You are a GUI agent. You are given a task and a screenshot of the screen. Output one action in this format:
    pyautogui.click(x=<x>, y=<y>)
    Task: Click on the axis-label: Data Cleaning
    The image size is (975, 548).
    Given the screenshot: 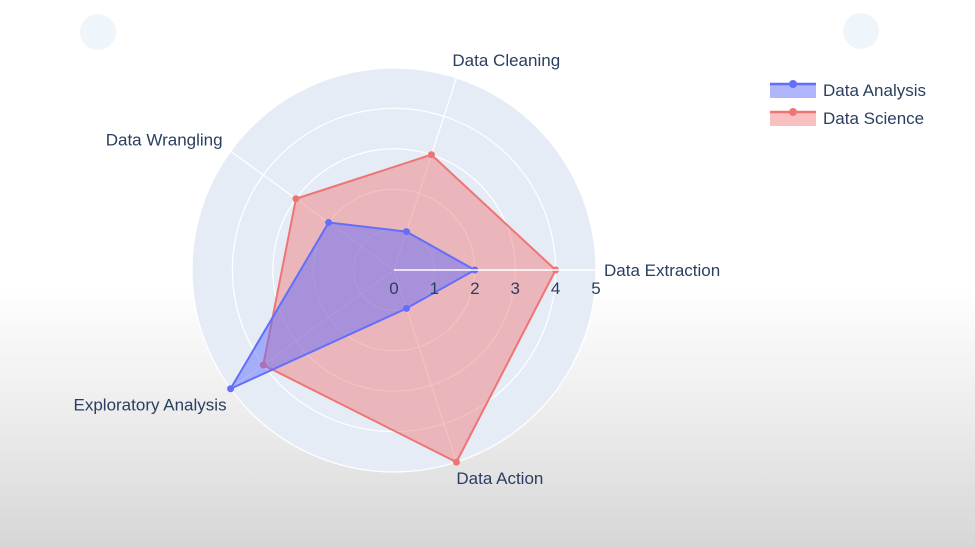 What is the action you would take?
    pyautogui.click(x=506, y=60)
    